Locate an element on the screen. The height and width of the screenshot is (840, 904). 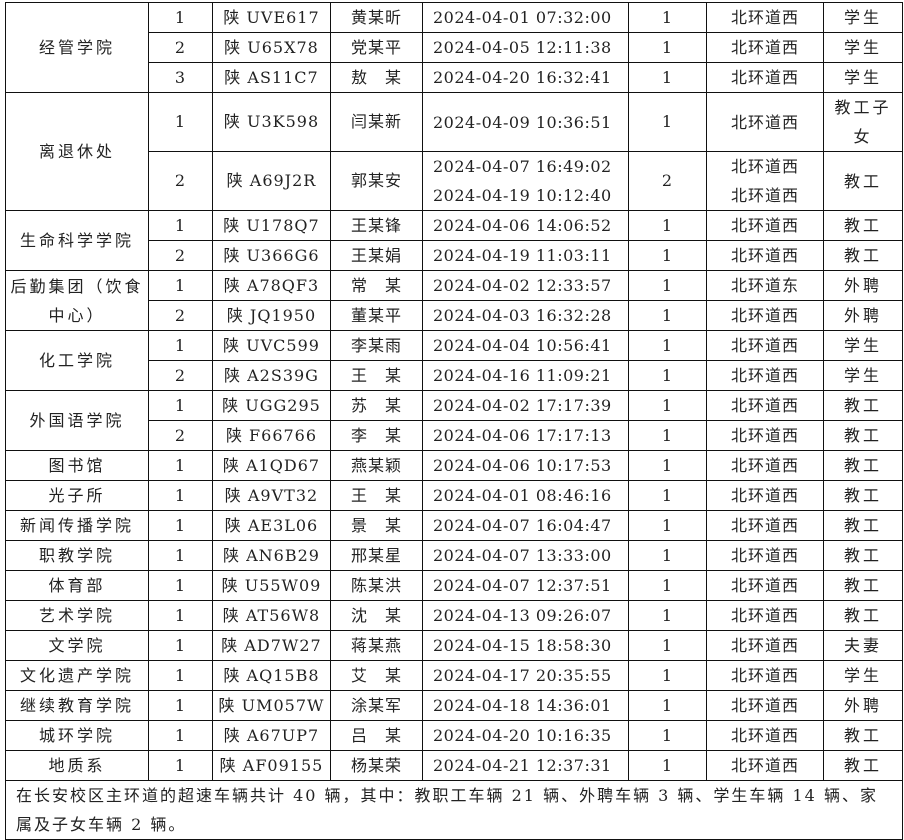
driver-name-cell: 李 某 is located at coordinates (376, 435).